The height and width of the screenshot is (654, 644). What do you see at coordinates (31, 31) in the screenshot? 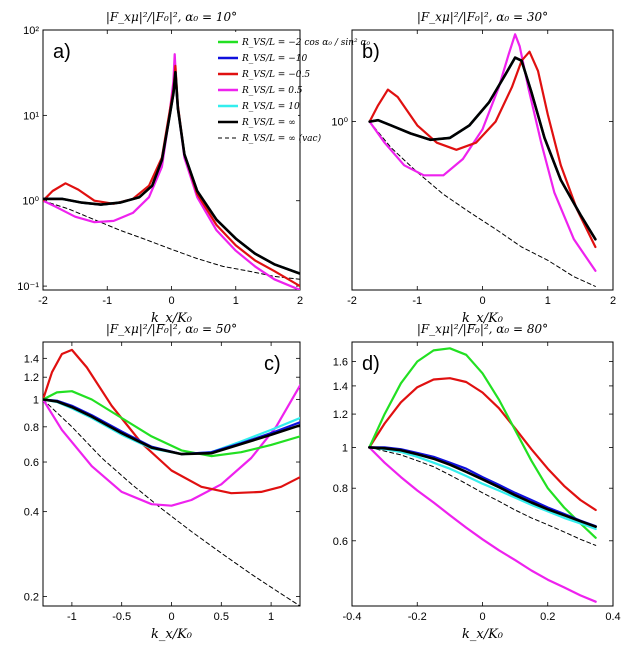
I see `y-tick-label: 10²` at bounding box center [31, 31].